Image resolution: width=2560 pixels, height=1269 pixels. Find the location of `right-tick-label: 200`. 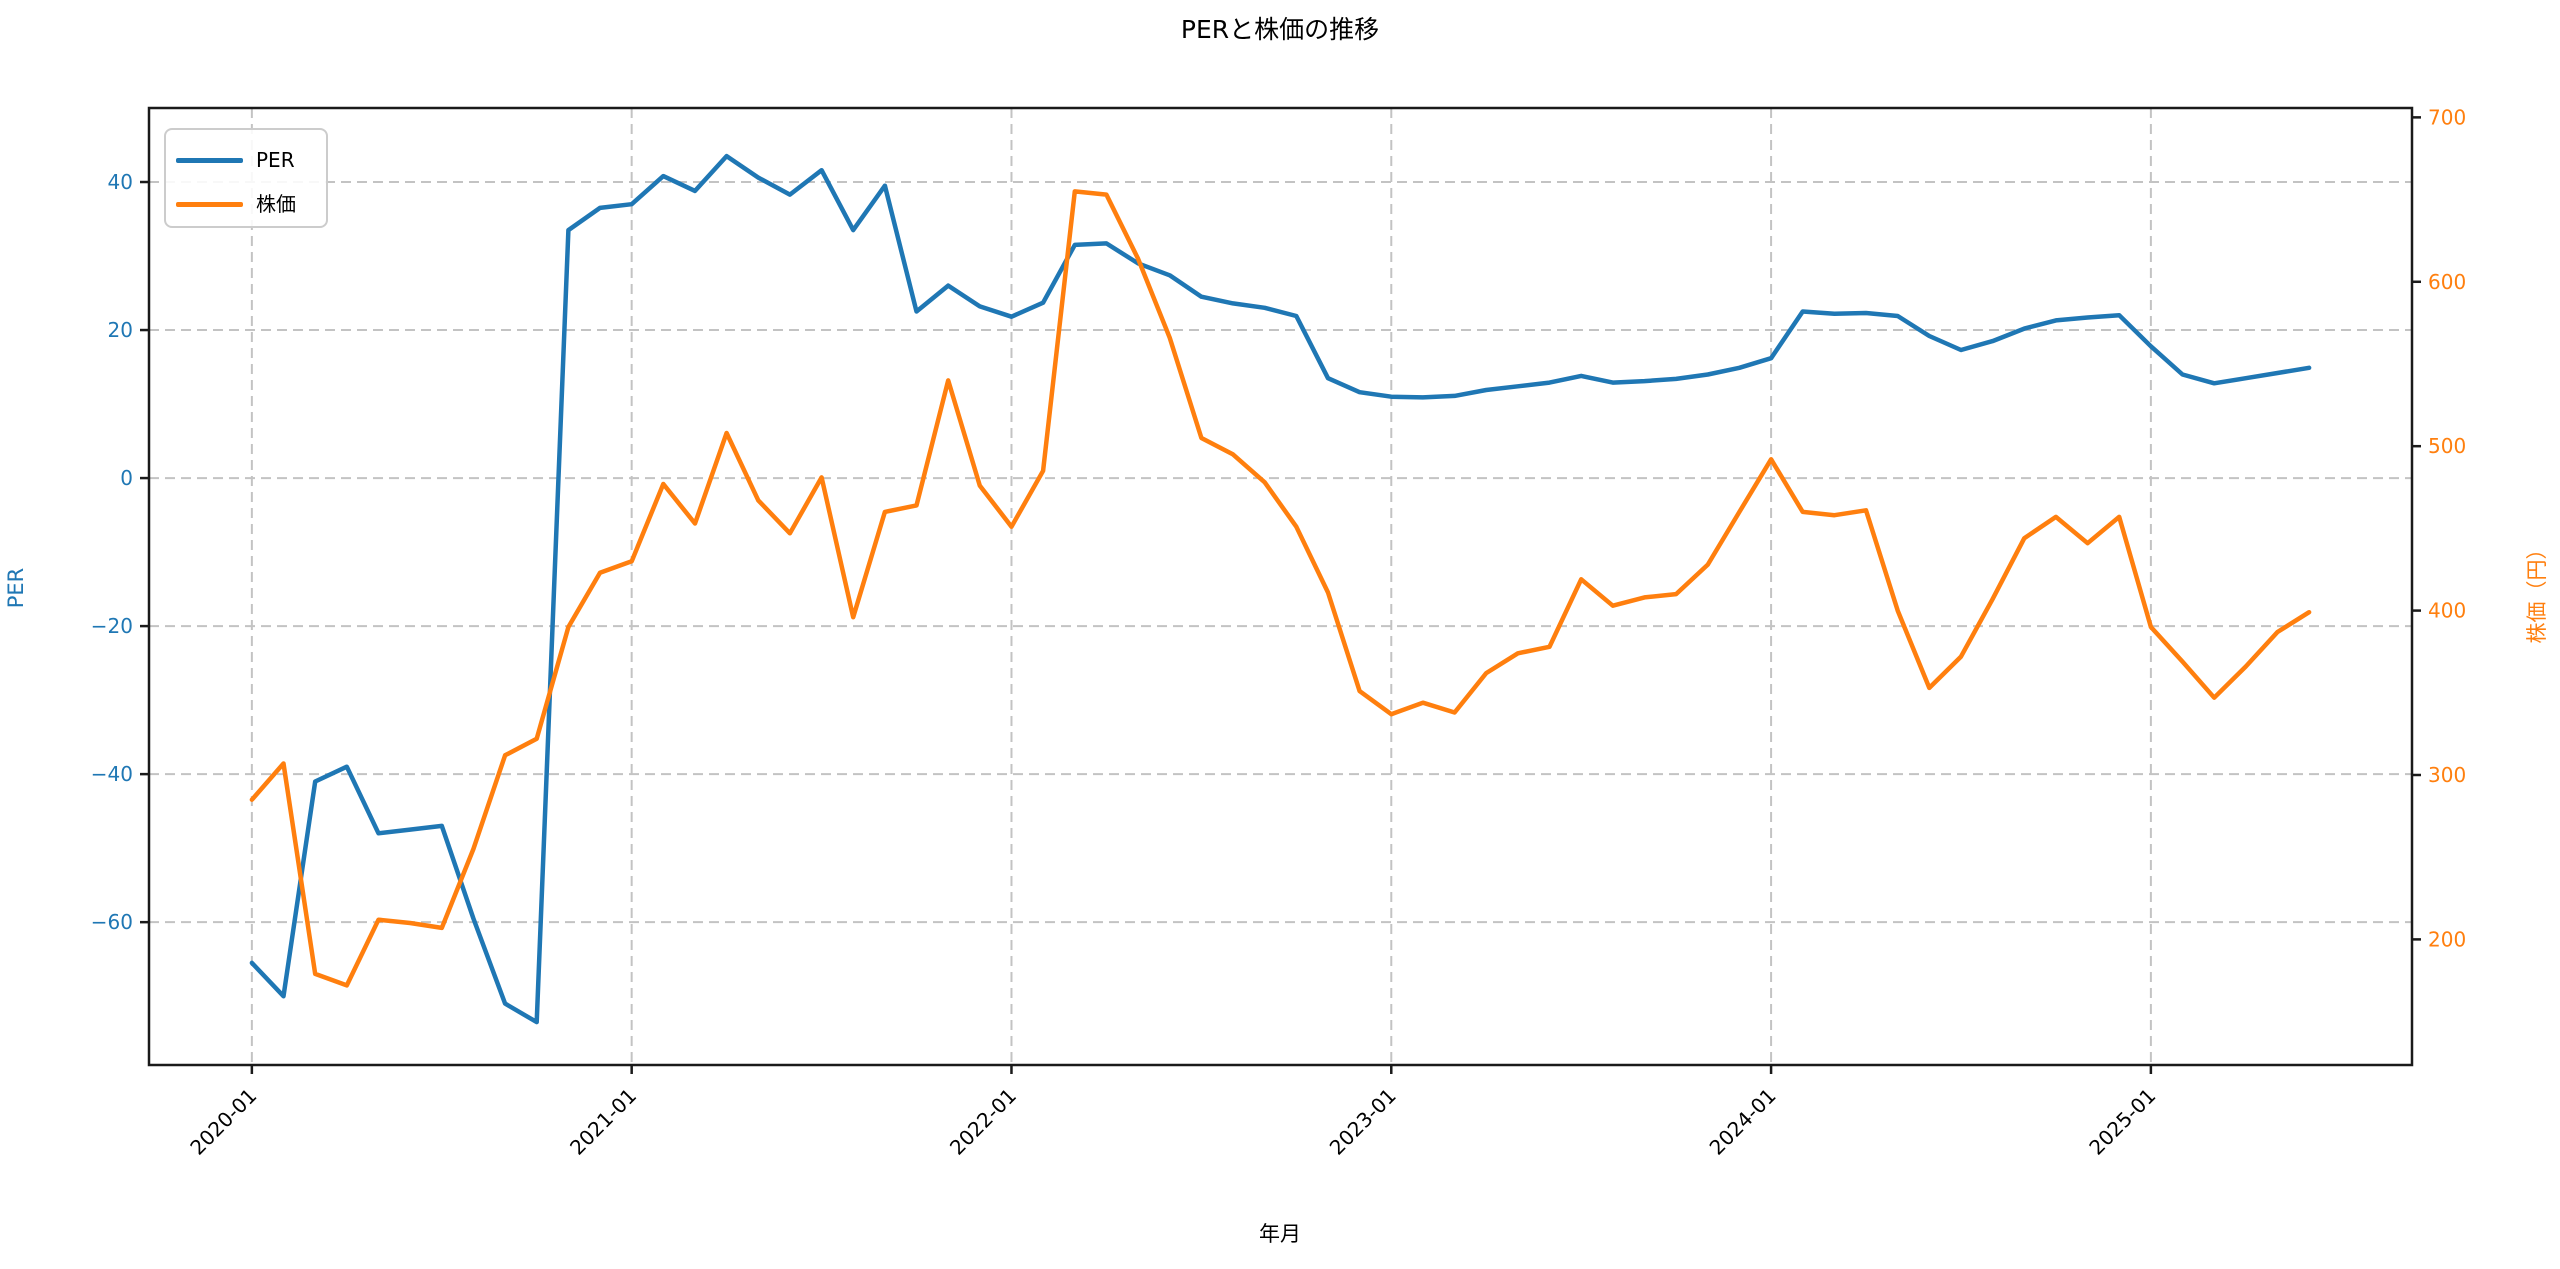

right-tick-label: 200 is located at coordinates (2447, 939).